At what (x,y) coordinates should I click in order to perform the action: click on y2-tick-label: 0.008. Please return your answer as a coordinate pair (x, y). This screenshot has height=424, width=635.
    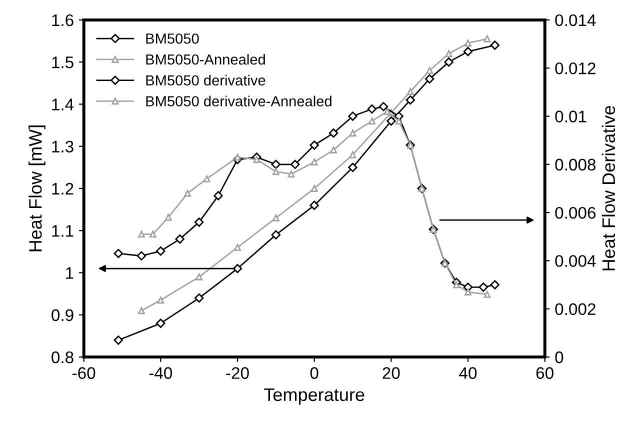
    Looking at the image, I should click on (575, 164).